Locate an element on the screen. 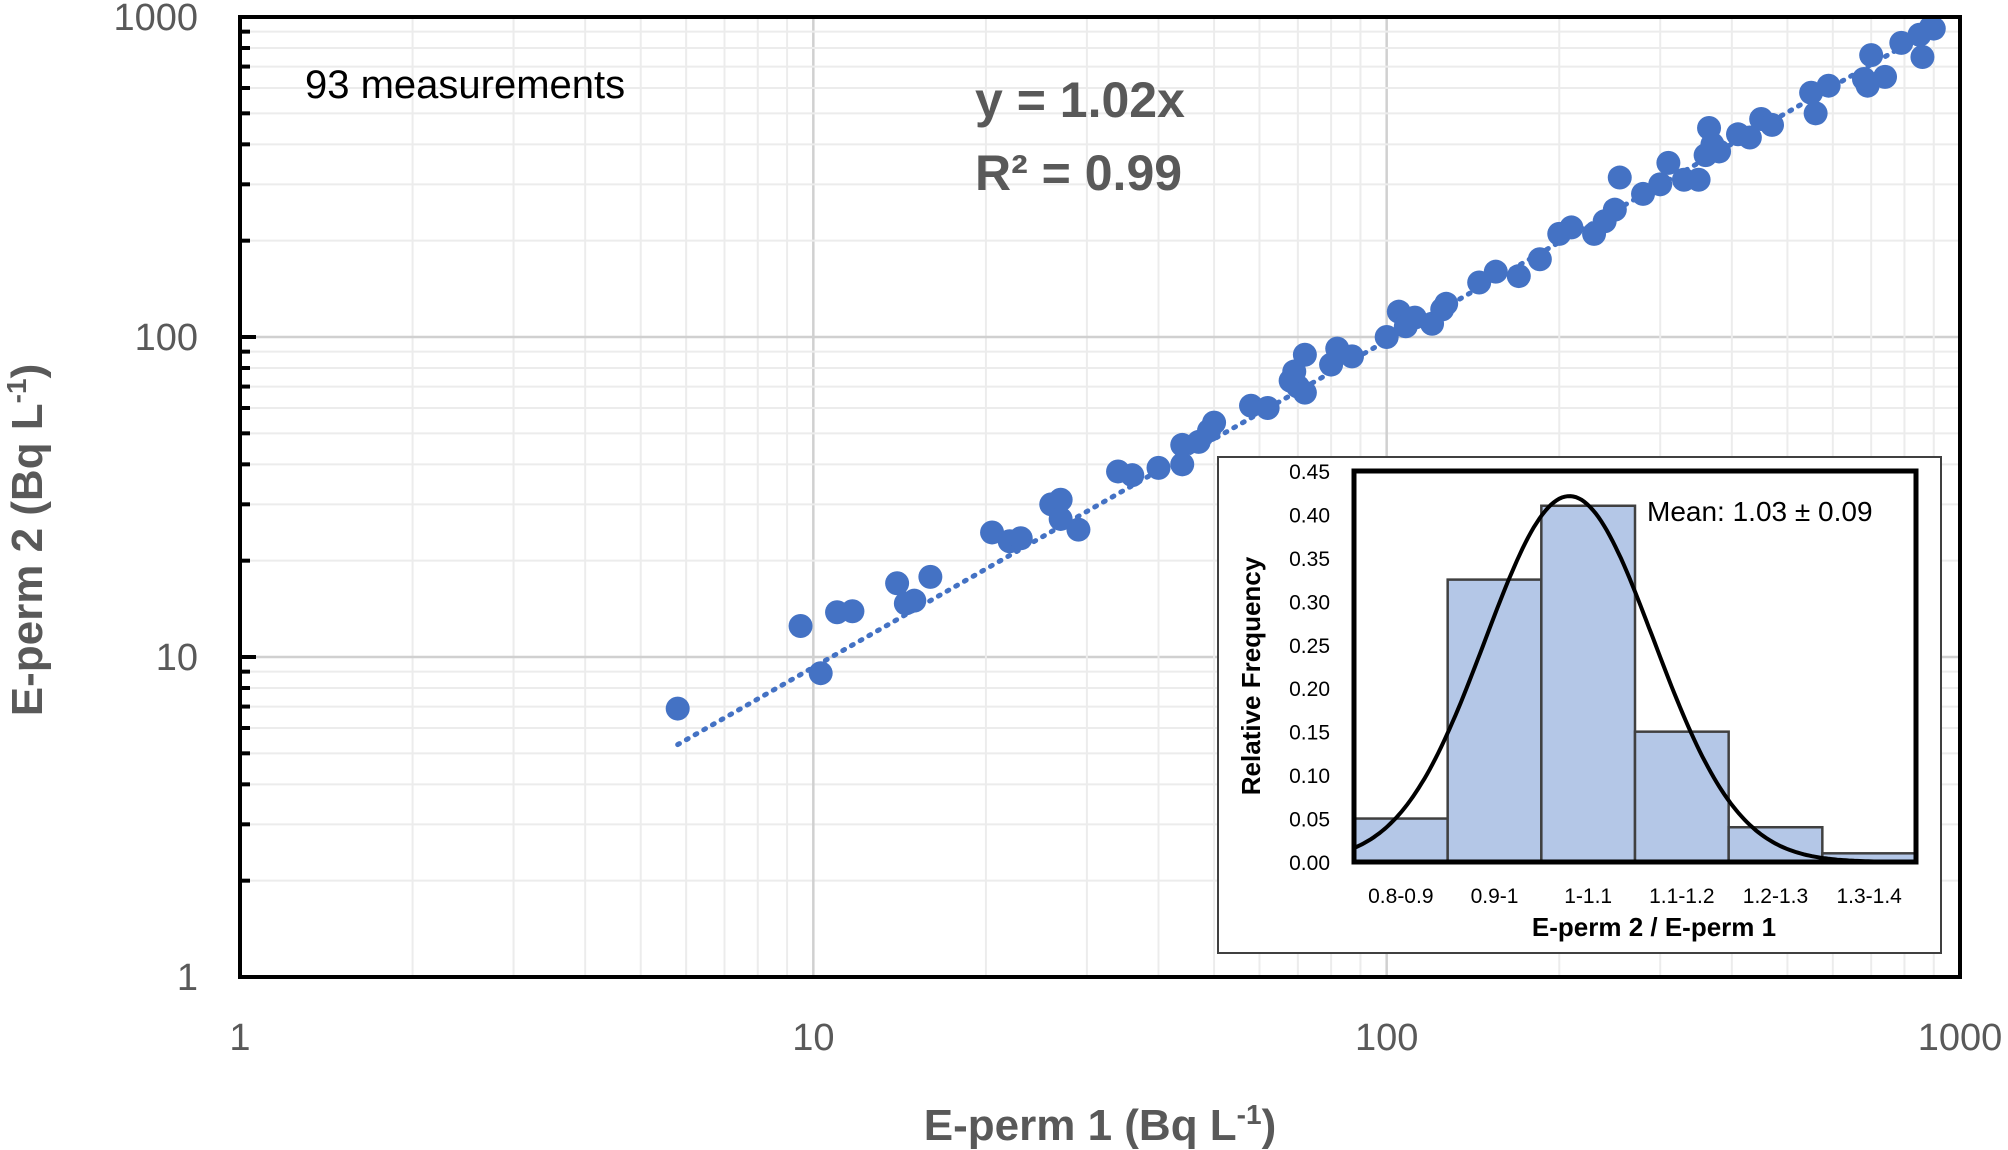 The height and width of the screenshot is (1150, 2008). inset-y-tick-label: 0.25 is located at coordinates (1309, 646).